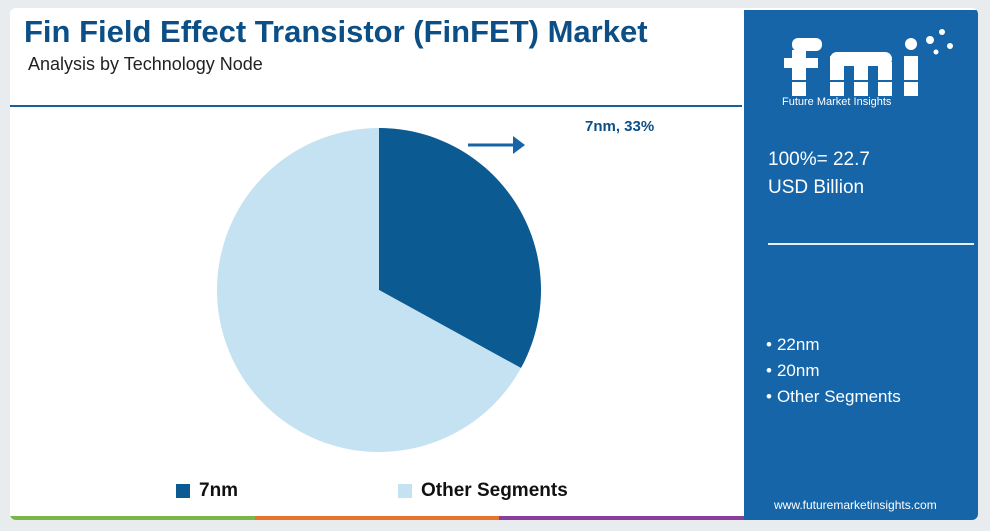  Describe the element at coordinates (819, 159) in the screenshot. I see `market-total-value: 100%= 22.7` at that location.